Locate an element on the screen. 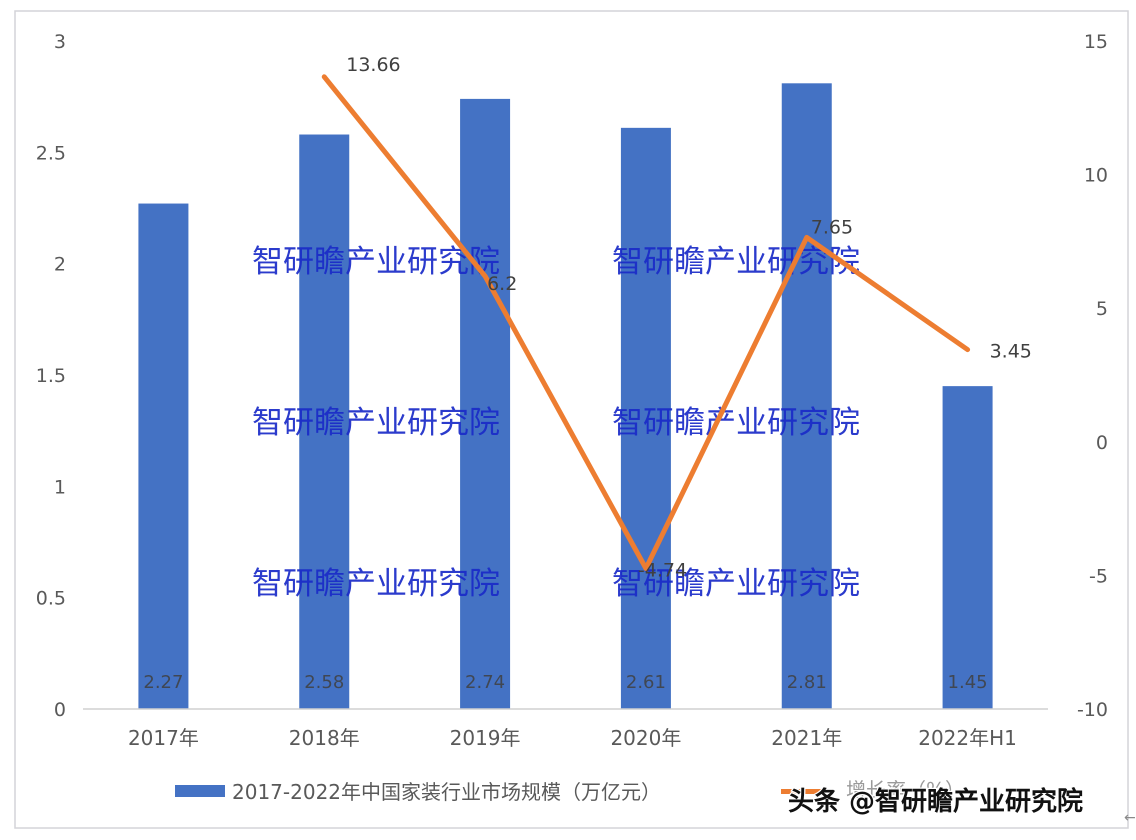 This screenshot has height=840, width=1136. left-axis-tick: 1.5 is located at coordinates (51, 376).